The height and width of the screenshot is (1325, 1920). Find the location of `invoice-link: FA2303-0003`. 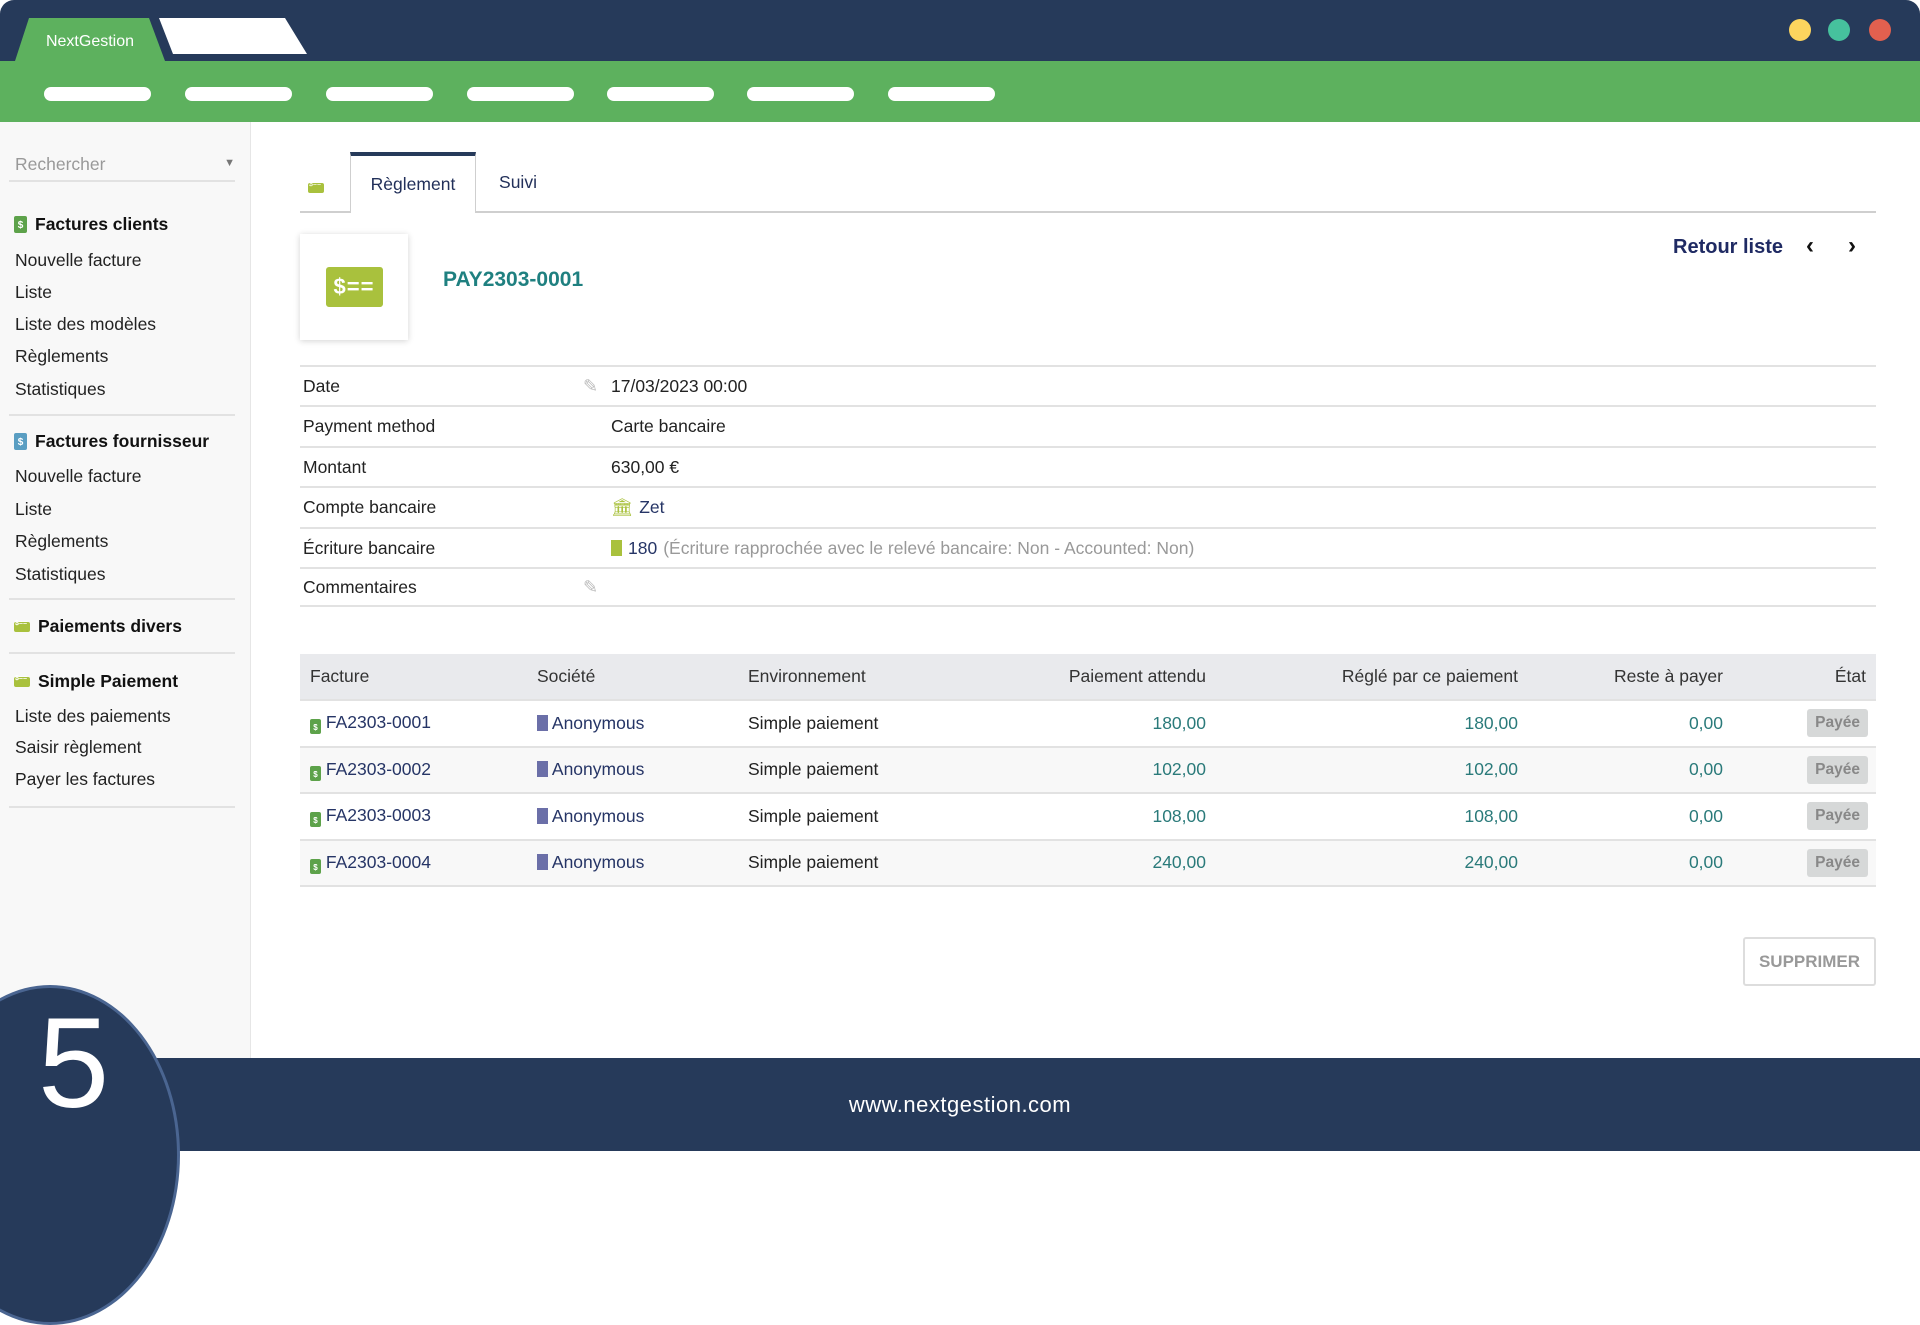

invoice-link: FA2303-0003 is located at coordinates (378, 815).